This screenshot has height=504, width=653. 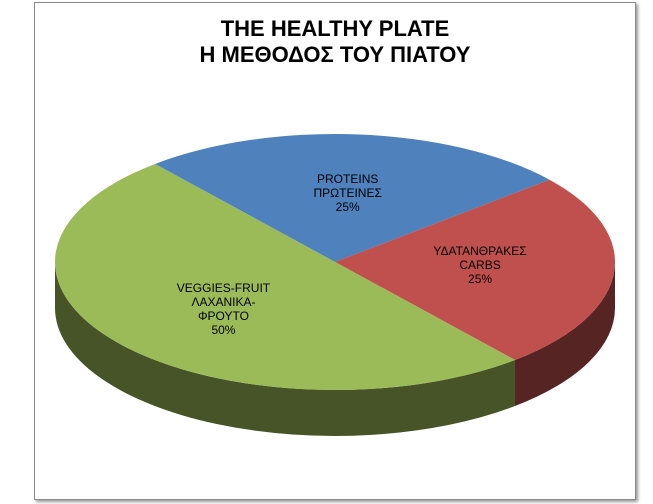 I want to click on title-line: Η ΜΕΘΟΔΟΣ ΤΟΥ ΠΙΑΤΟΥ, so click(x=335, y=54).